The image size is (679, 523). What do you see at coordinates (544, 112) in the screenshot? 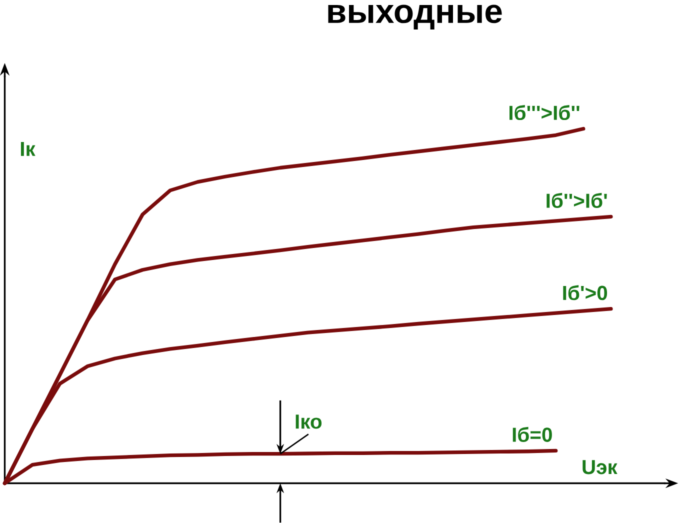
I see `series-label: Iб'''>Iб''` at bounding box center [544, 112].